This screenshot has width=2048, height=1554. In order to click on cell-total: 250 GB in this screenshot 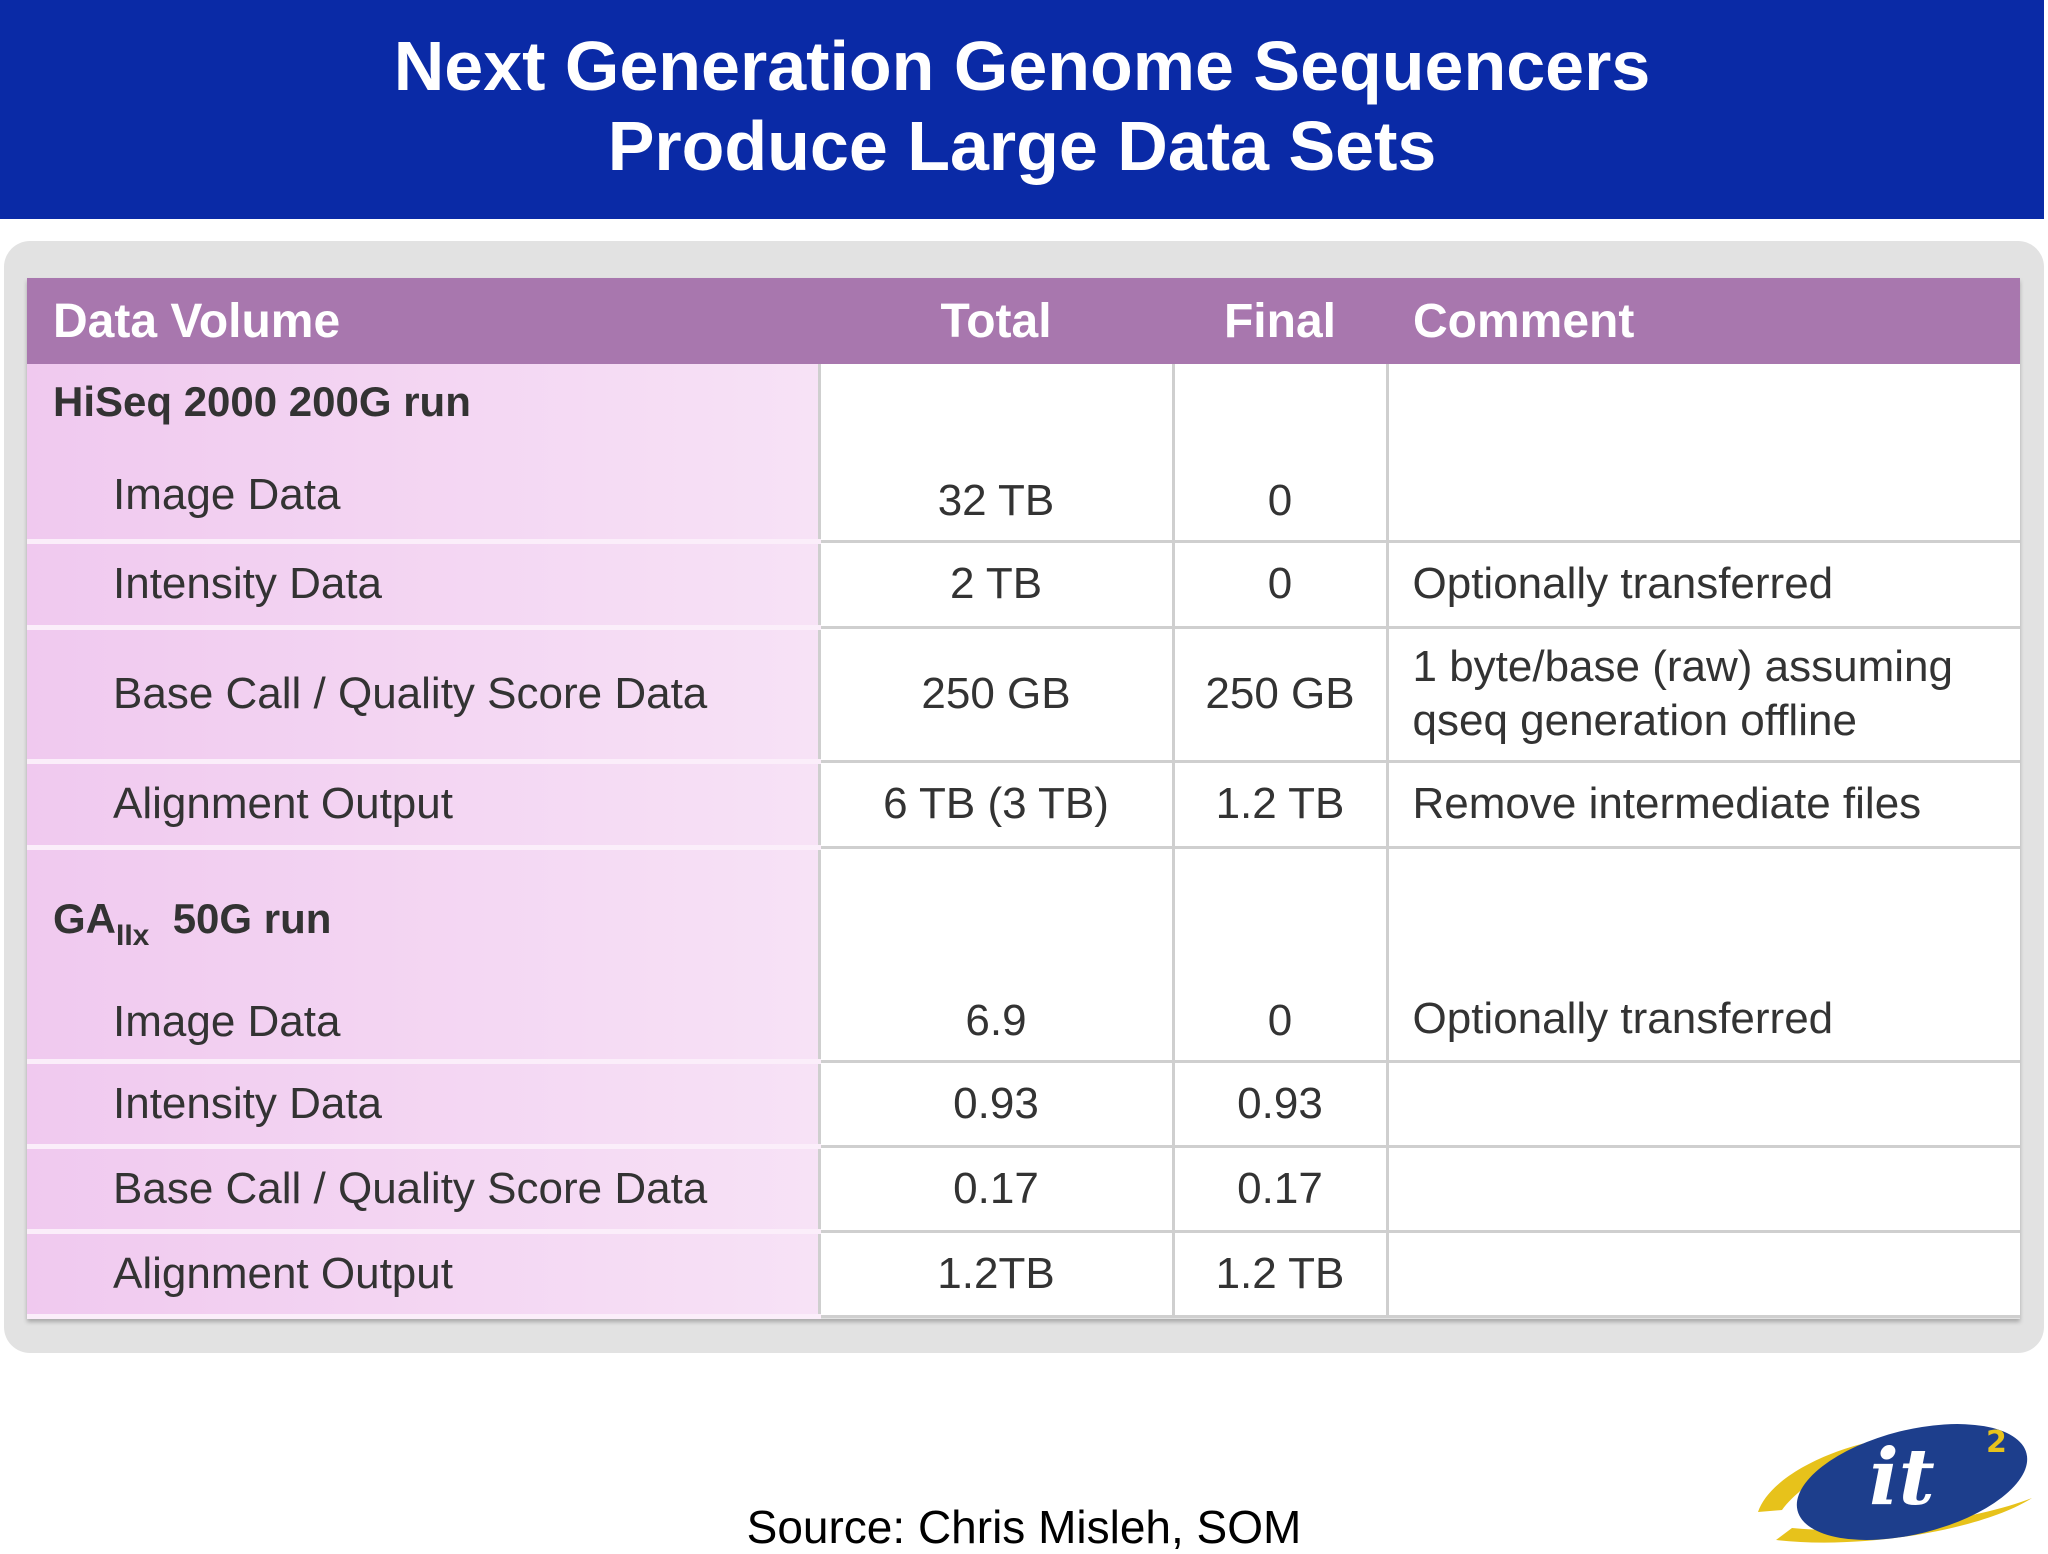, I will do `click(995, 695)`.